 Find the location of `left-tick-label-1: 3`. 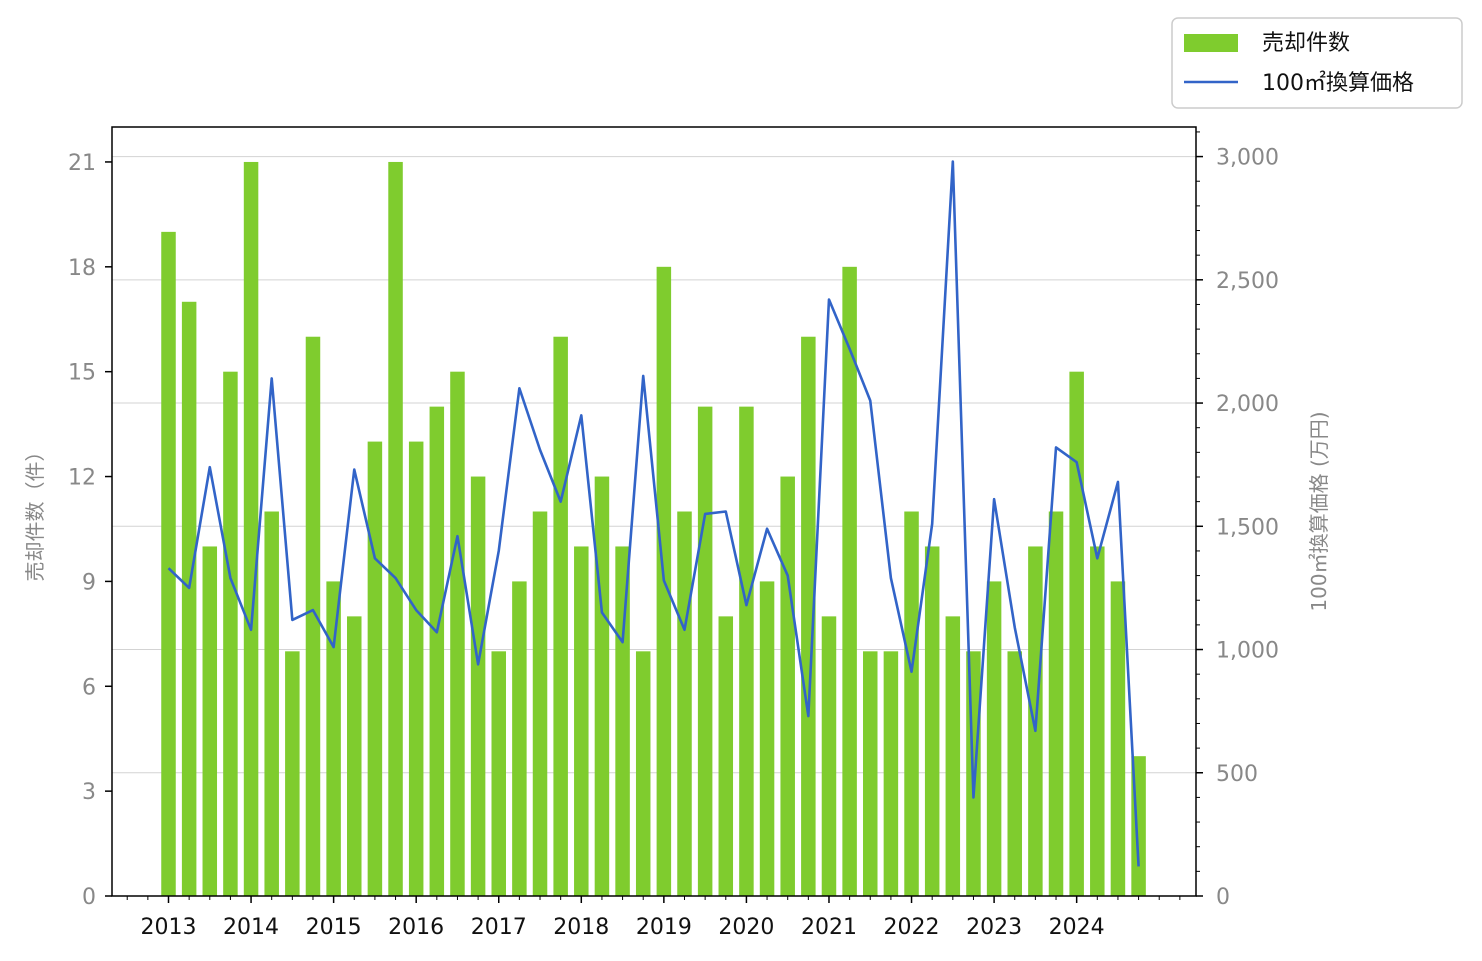

left-tick-label-1: 3 is located at coordinates (89, 792).